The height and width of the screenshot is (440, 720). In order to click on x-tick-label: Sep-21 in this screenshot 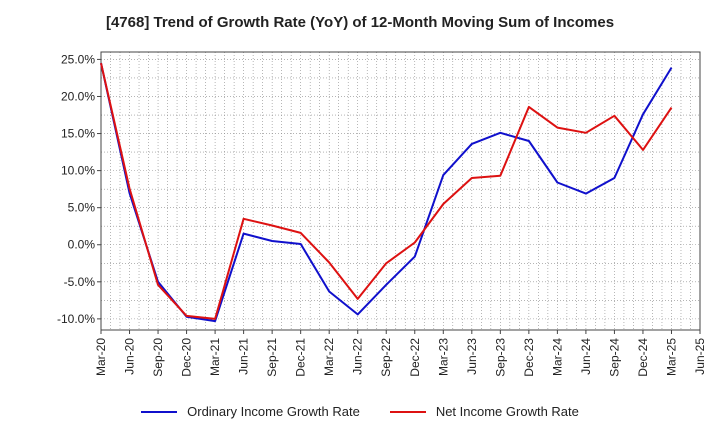, I will do `click(272, 357)`.